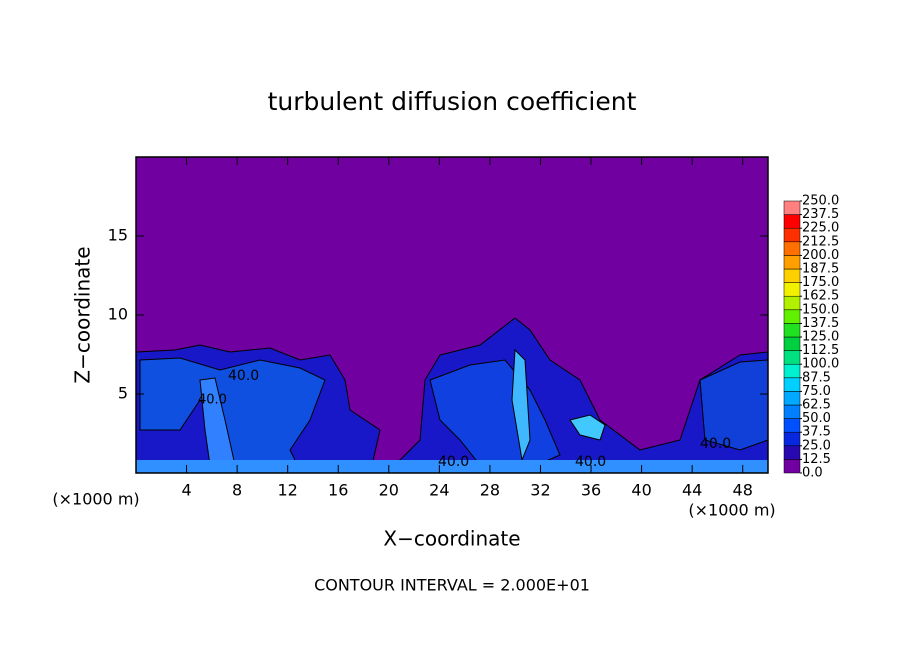  Describe the element at coordinates (816, 377) in the screenshot. I see `colorbar-label: 87.5` at that location.